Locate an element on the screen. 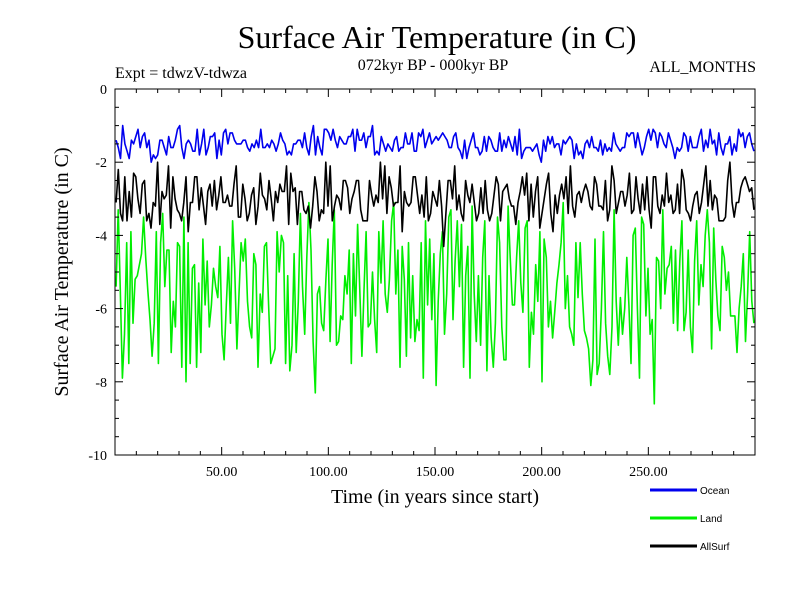  y-tick-label: -10 is located at coordinates (97, 456).